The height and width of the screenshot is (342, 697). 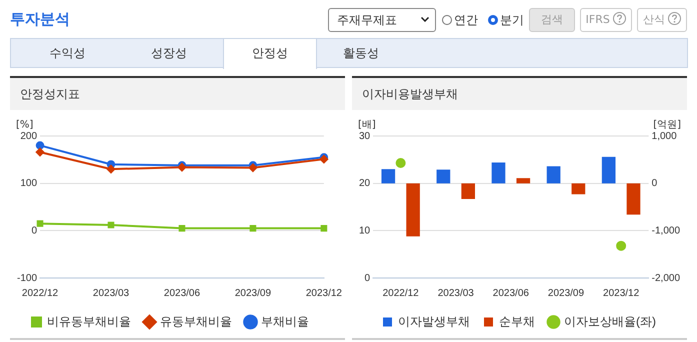 I want to click on text: 연간, so click(x=465, y=20).